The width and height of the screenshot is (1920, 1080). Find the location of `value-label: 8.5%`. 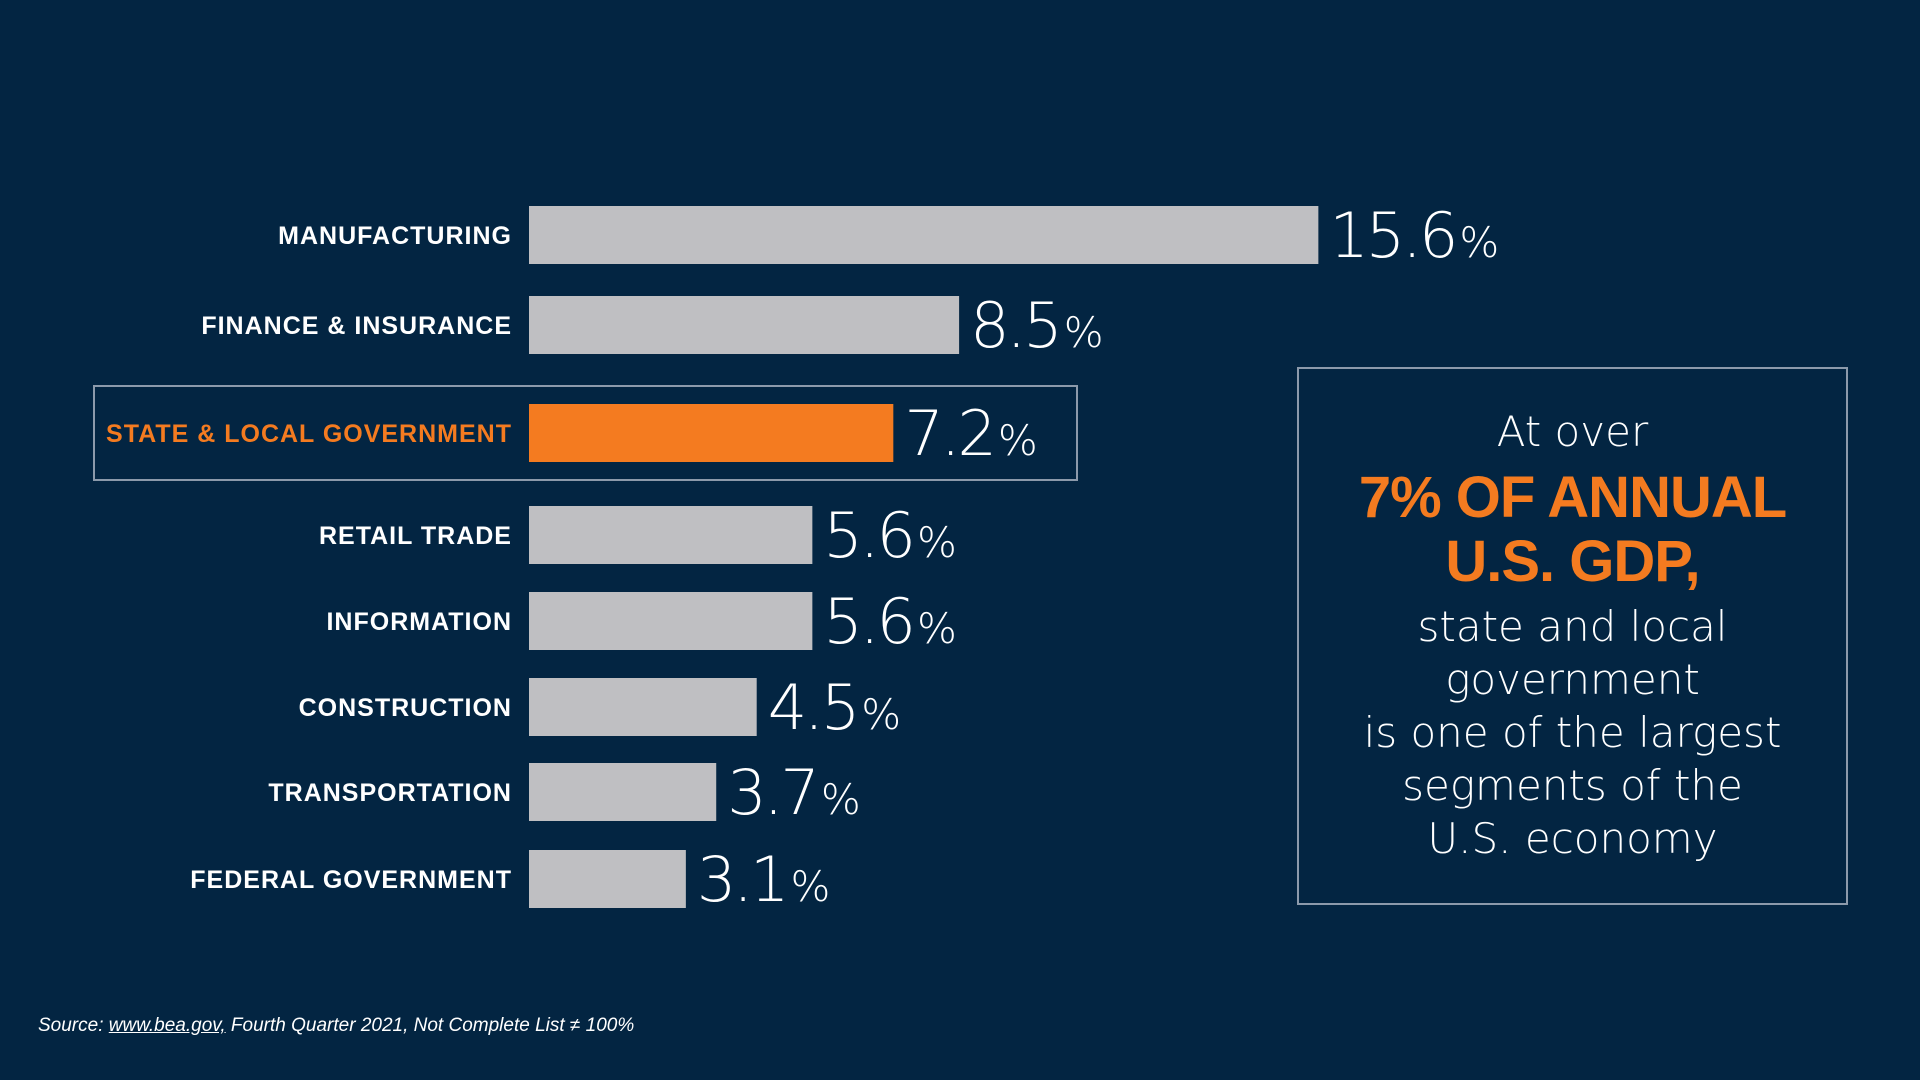

value-label: 8.5% is located at coordinates (1037, 325).